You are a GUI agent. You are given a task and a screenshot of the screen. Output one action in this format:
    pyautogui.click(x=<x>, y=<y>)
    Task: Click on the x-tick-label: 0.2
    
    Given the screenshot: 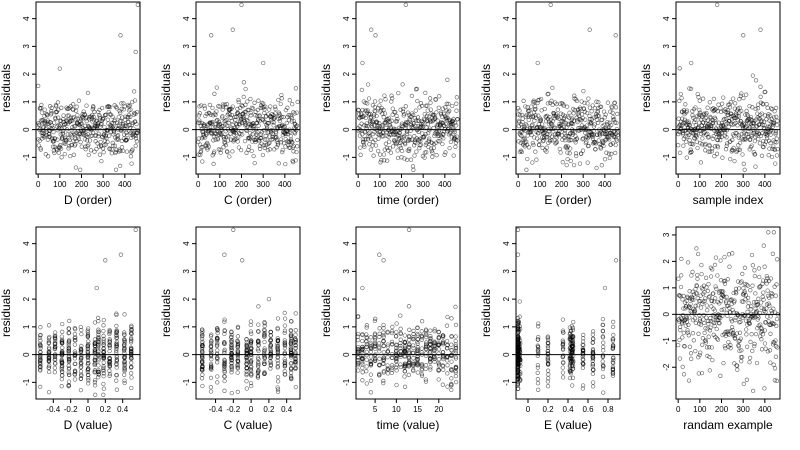 What is the action you would take?
    pyautogui.click(x=548, y=409)
    